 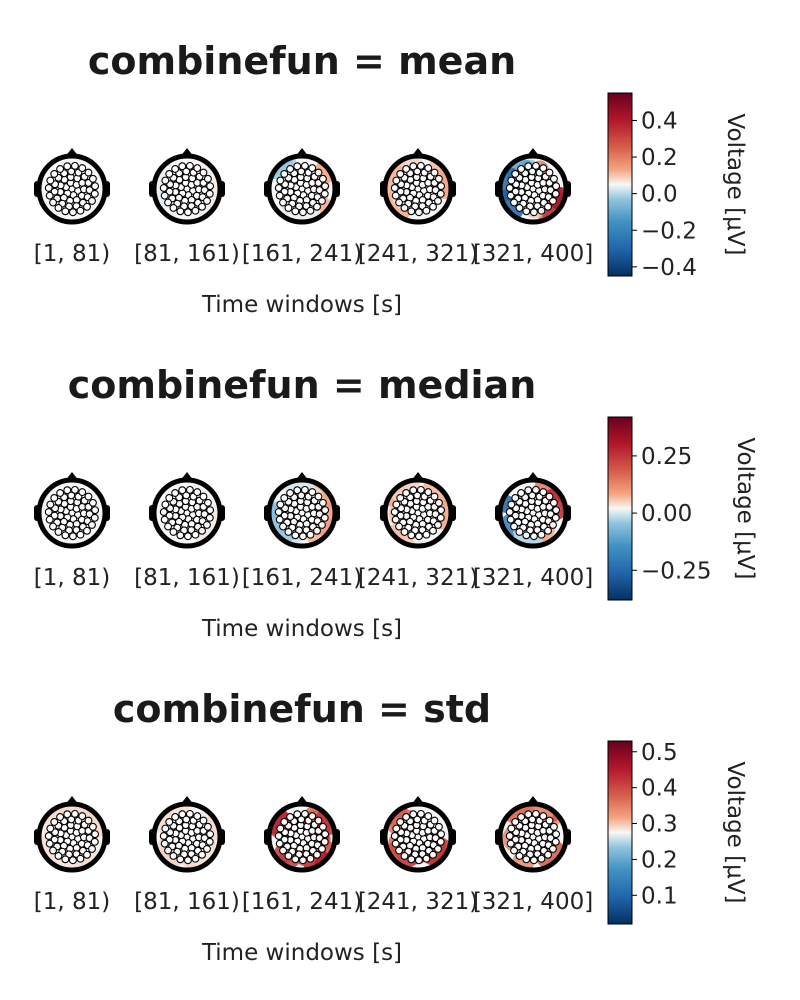 What do you see at coordinates (187, 510) in the screenshot?
I see `topoplot-head` at bounding box center [187, 510].